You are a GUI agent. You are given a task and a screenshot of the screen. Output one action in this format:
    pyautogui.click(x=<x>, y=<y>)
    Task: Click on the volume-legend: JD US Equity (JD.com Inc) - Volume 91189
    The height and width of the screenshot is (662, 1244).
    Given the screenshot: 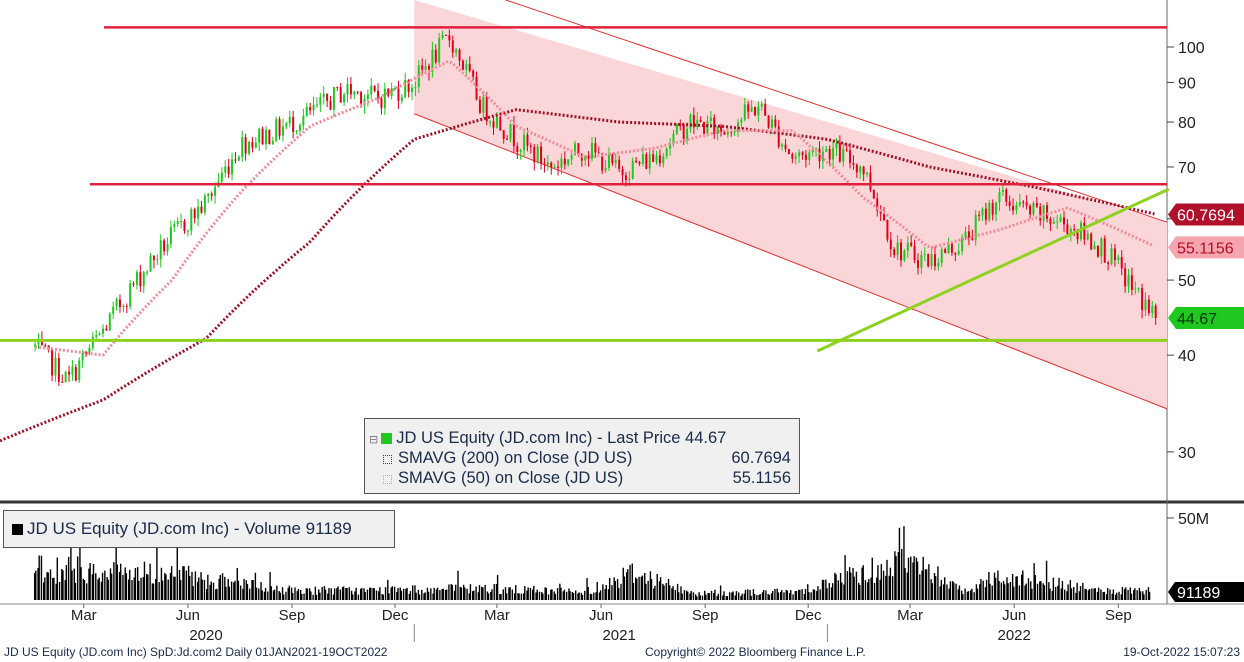 What is the action you would take?
    pyautogui.click(x=199, y=529)
    